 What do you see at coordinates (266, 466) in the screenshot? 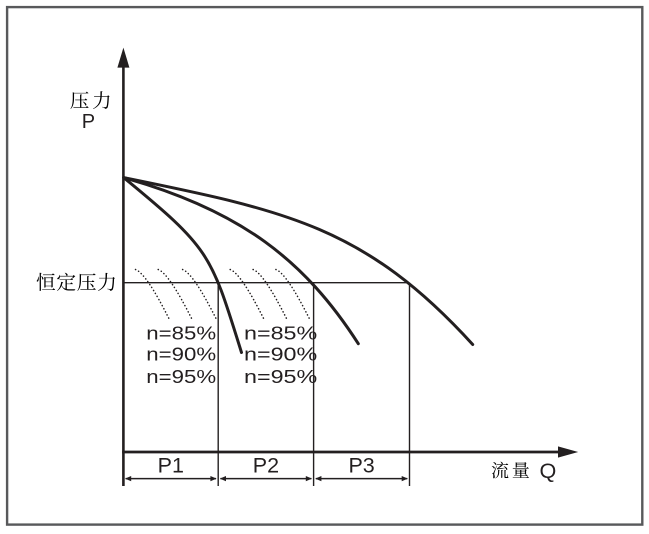
I see `svg-text: P2` at bounding box center [266, 466].